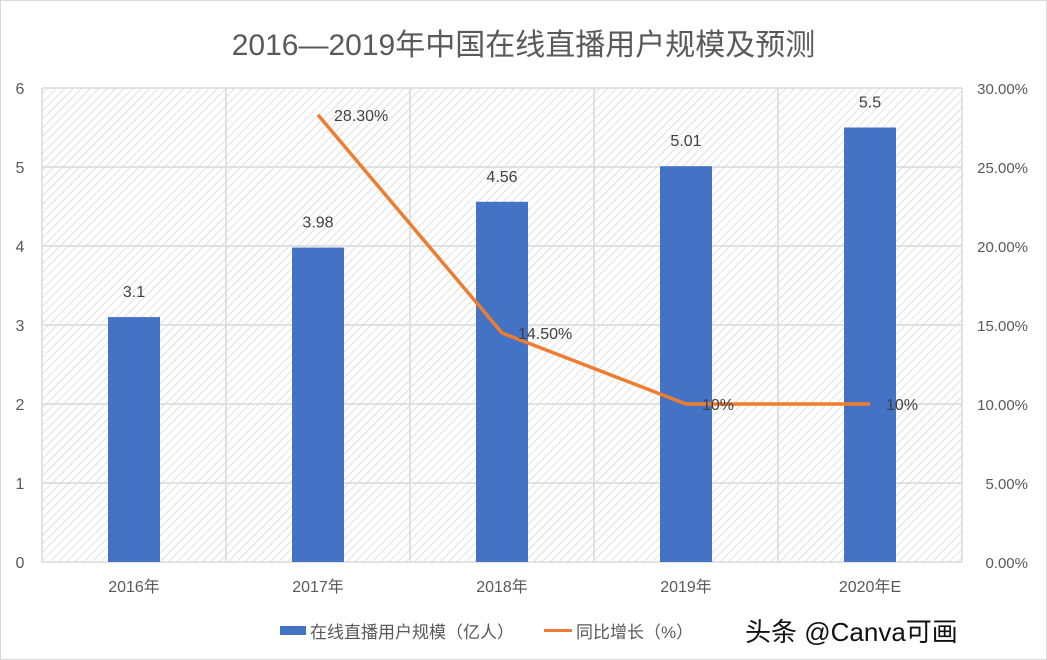 The image size is (1047, 660). Describe the element at coordinates (20, 563) in the screenshot. I see `y-left-tick-label: 0` at that location.